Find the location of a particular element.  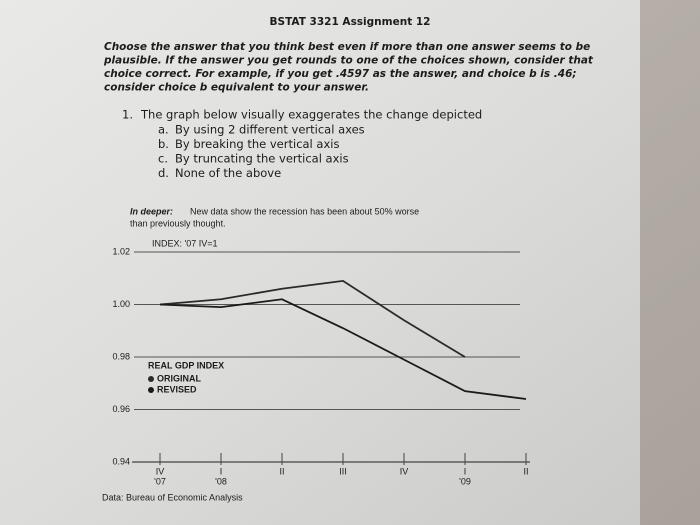

y-tick-label: 0.98 is located at coordinates (121, 356).